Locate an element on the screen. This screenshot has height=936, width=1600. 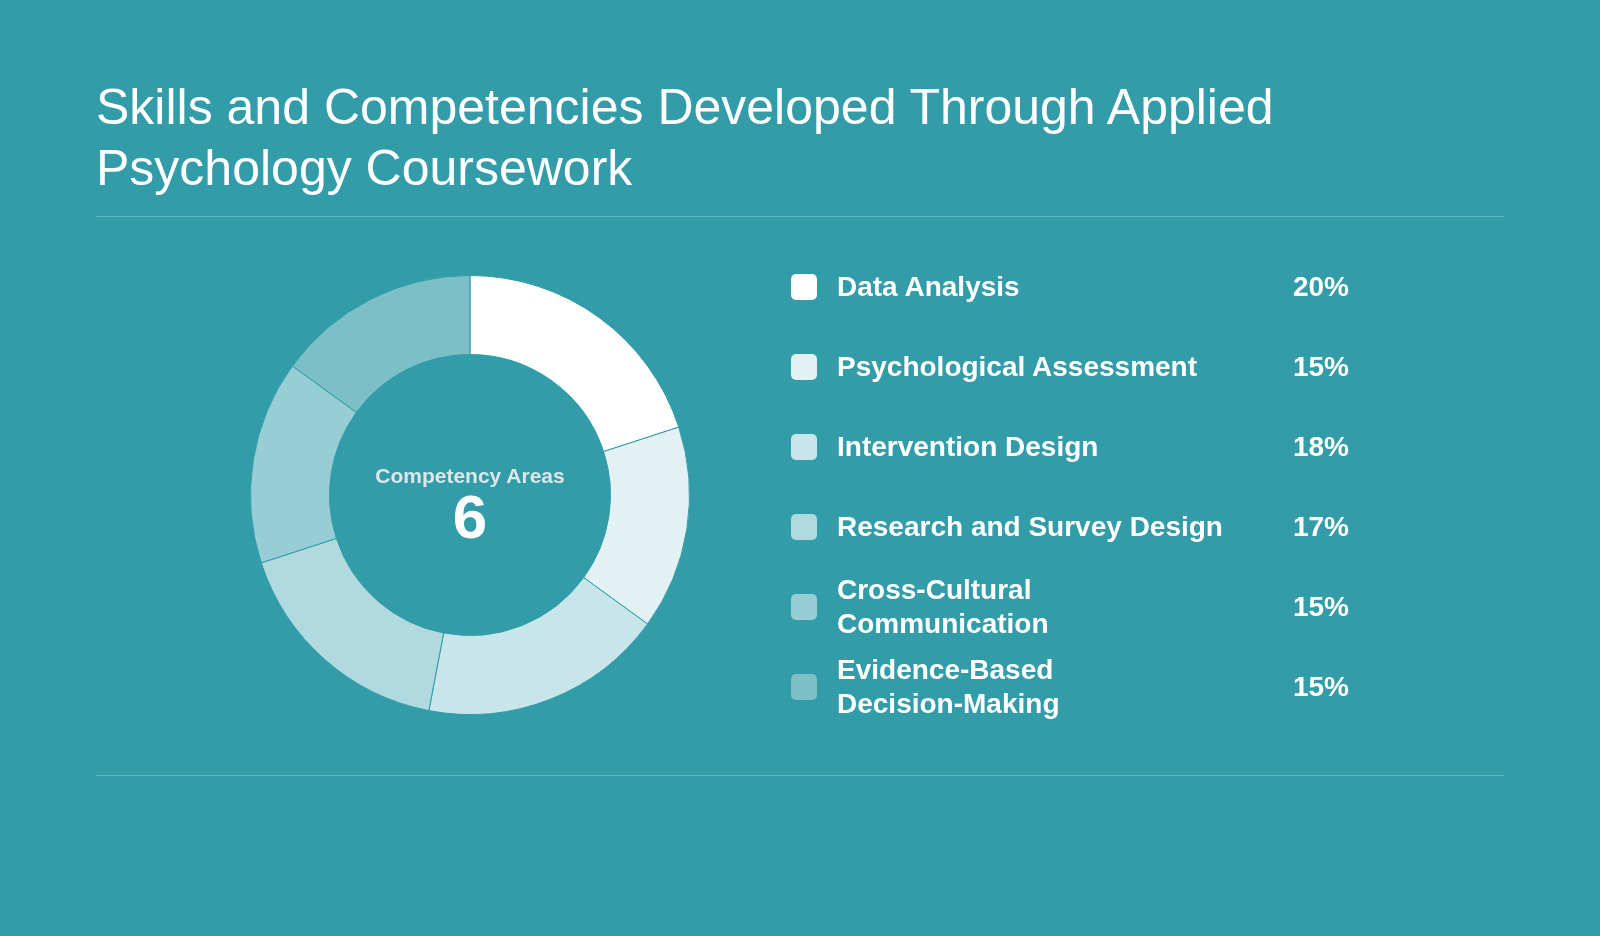
data-label: 17% is located at coordinates (1320, 527).